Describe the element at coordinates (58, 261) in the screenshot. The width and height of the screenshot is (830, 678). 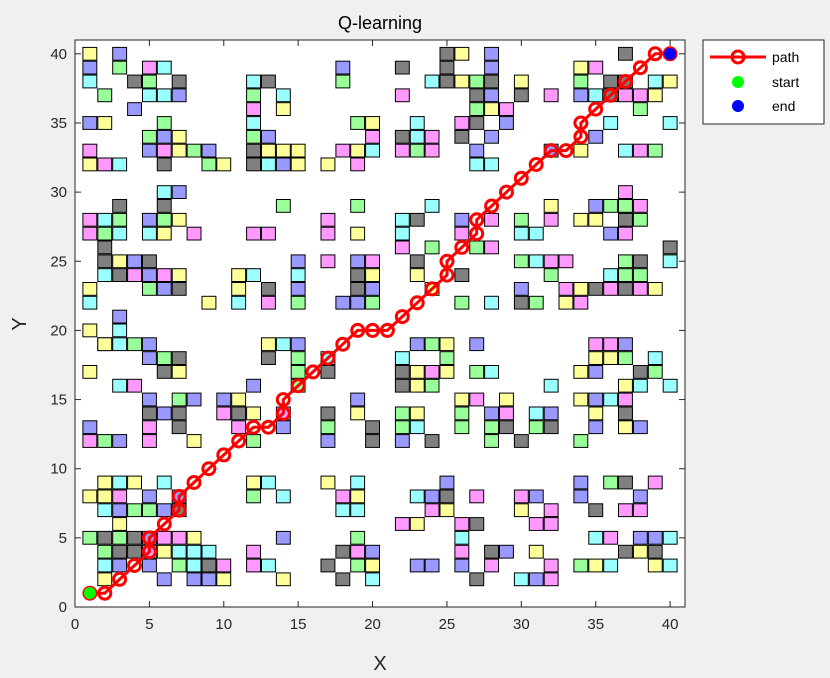
I see `y-tick-label: 25` at that location.